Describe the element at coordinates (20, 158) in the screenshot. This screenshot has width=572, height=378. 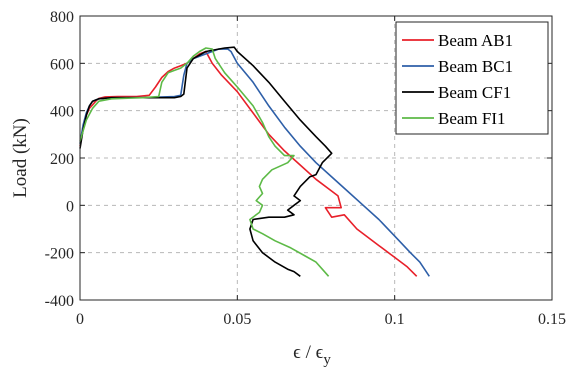
I see `y-axis-label: Load (kN)` at that location.